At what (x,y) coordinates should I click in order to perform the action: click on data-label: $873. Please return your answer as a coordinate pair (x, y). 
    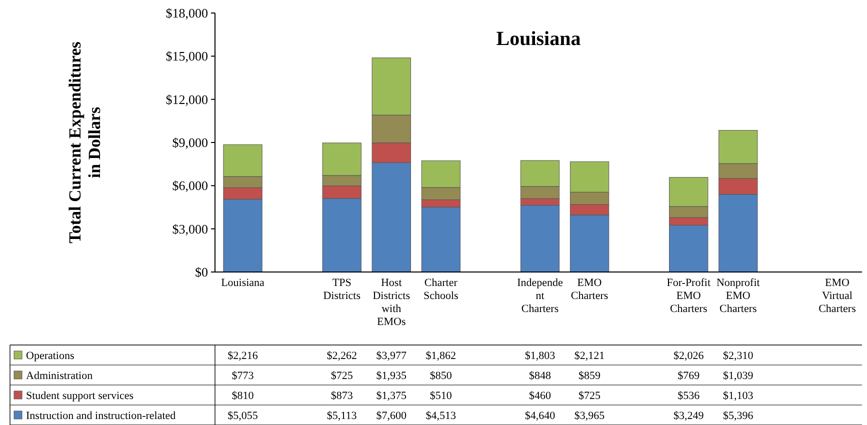
    Looking at the image, I should click on (342, 396).